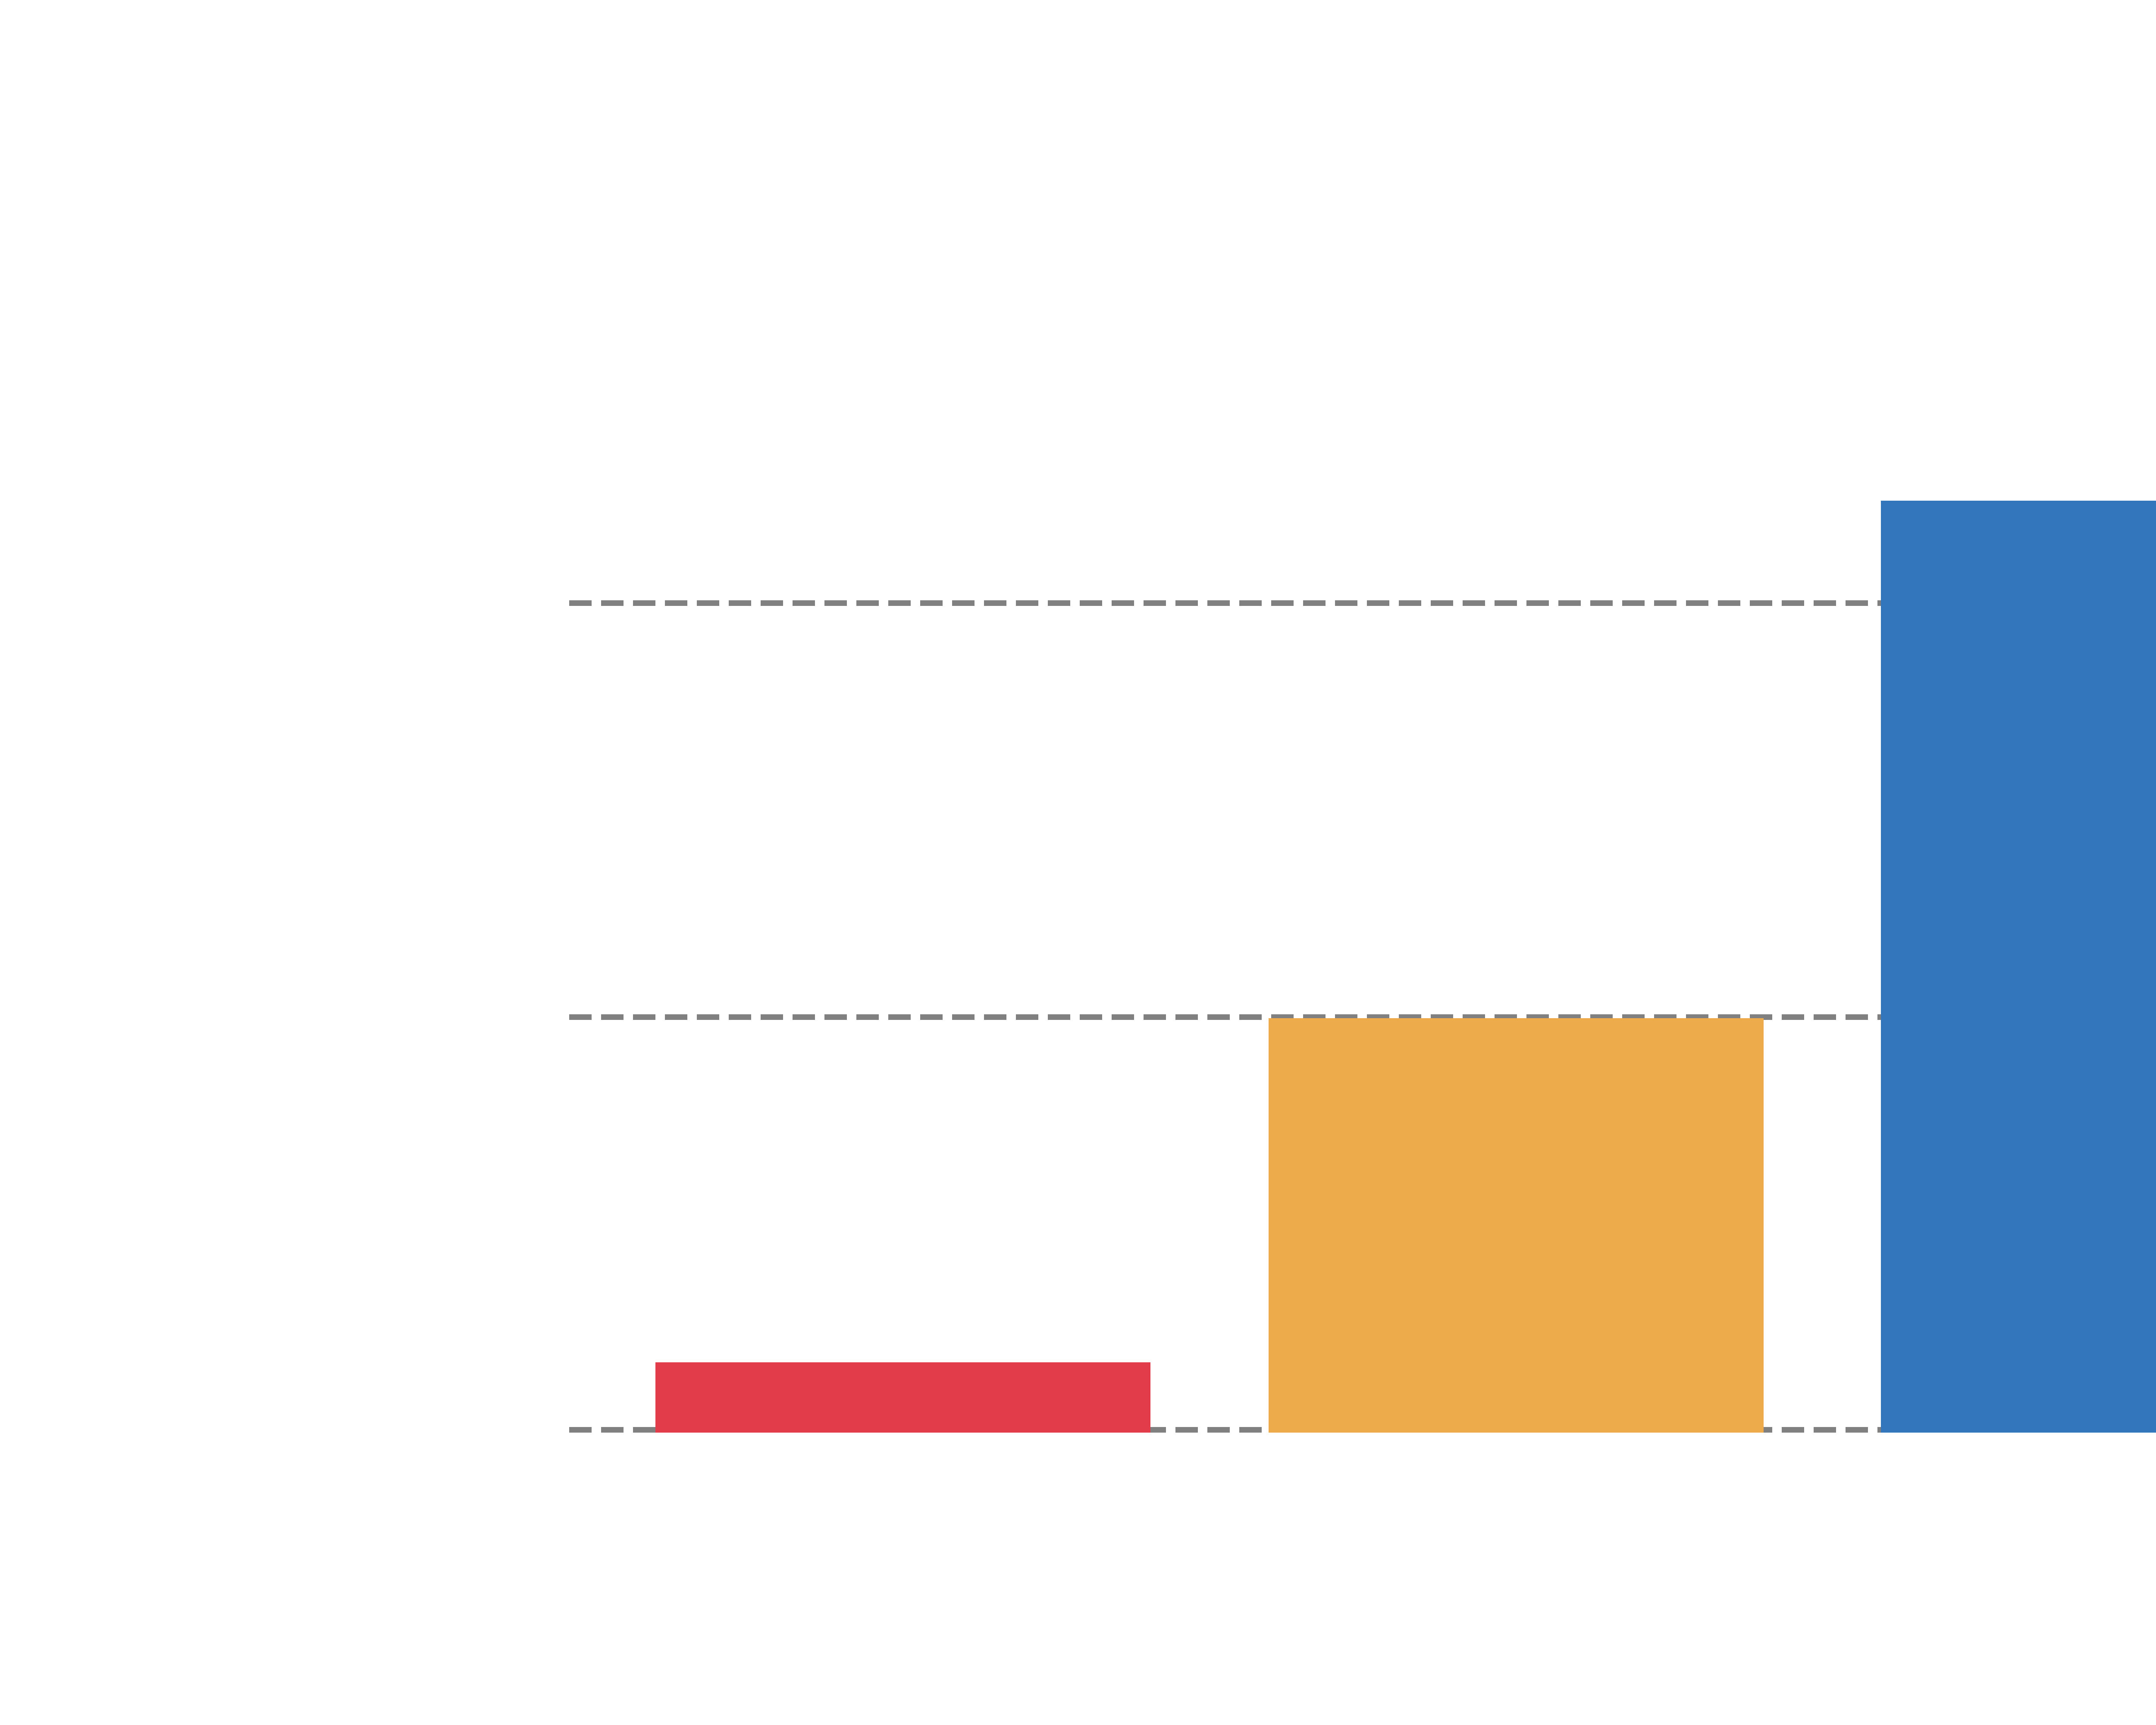  What do you see at coordinates (2018, 967) in the screenshot?
I see `bar-blue` at bounding box center [2018, 967].